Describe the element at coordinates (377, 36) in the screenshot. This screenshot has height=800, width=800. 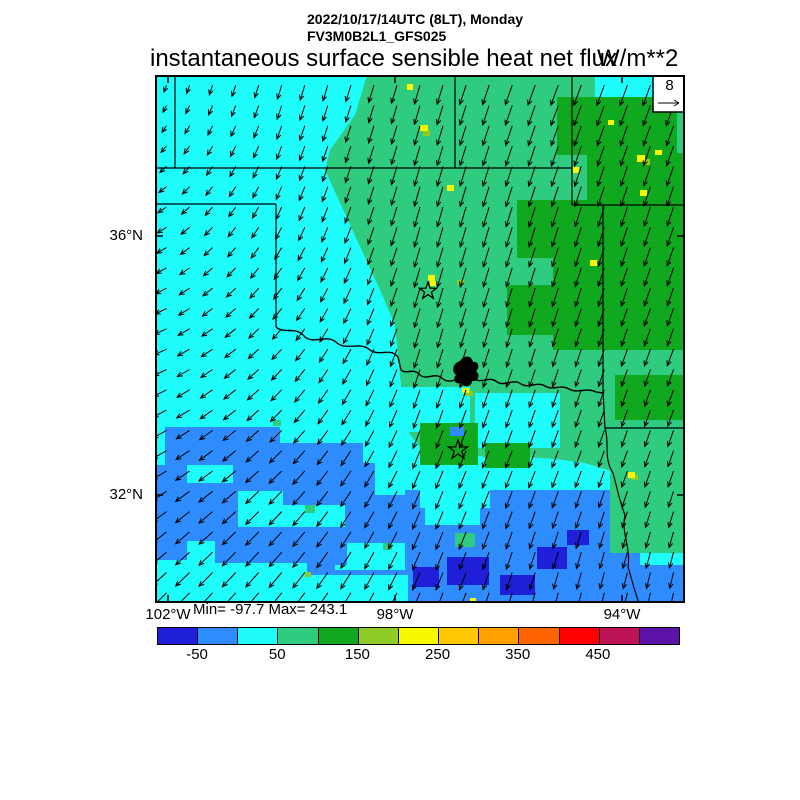
I see `model-line: FV3M0B2L1_GFS025` at that location.